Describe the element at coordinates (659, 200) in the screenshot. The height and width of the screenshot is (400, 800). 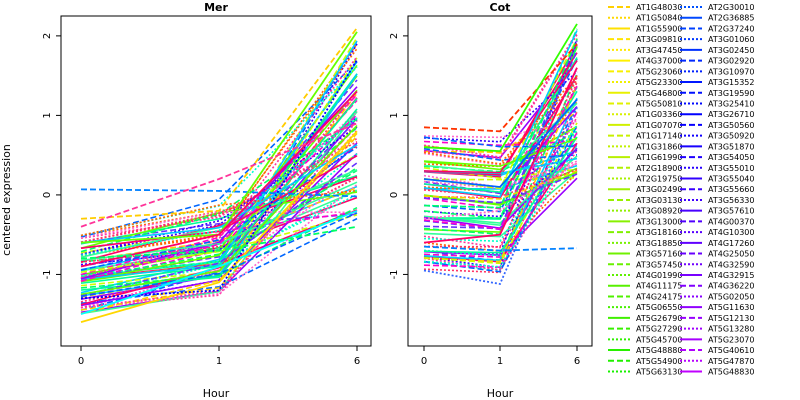
I see `legend-label: AT3G03130` at that location.